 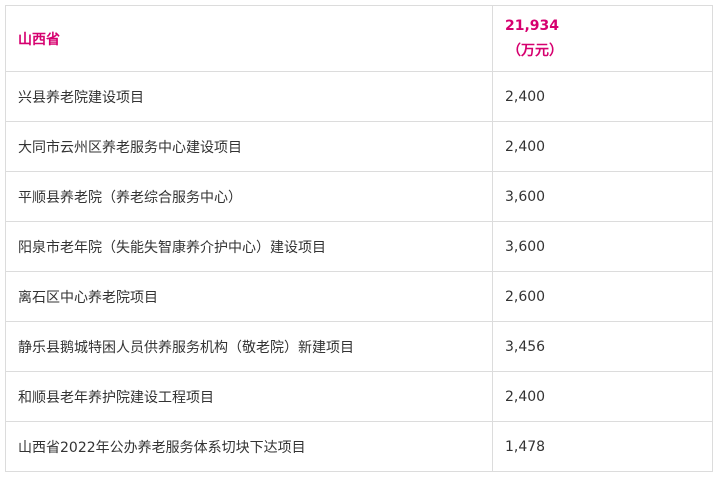 What do you see at coordinates (535, 50) in the screenshot?
I see `amount-unit: （万元）` at bounding box center [535, 50].